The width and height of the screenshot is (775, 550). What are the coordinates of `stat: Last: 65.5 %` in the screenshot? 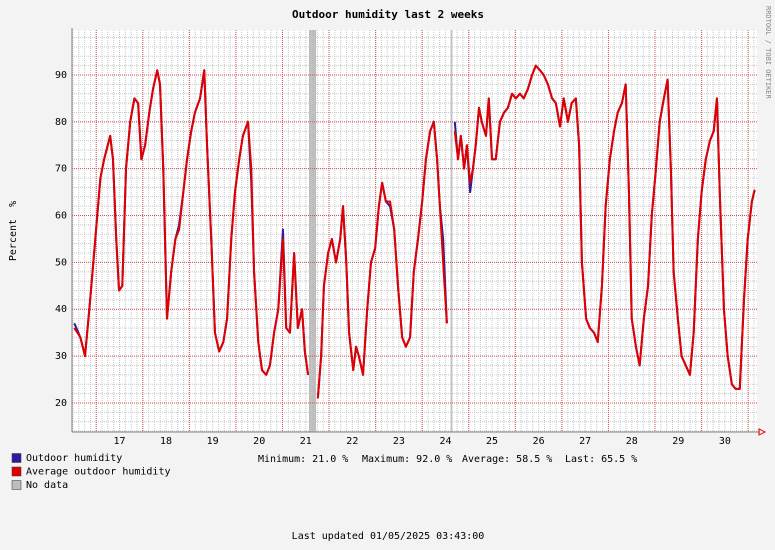 It's located at (601, 459).